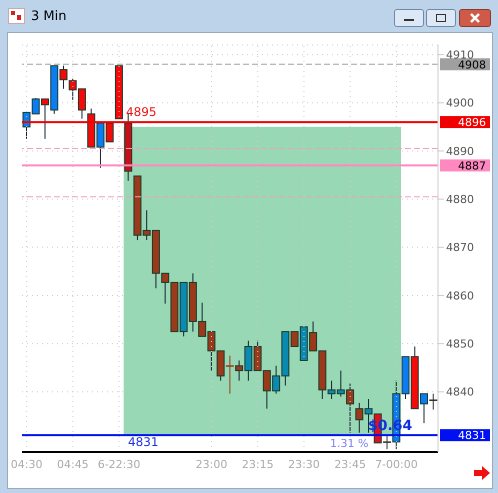 This screenshot has height=493, width=498. Describe the element at coordinates (350, 464) in the screenshot. I see `x-tick-label: 23:45` at that location.